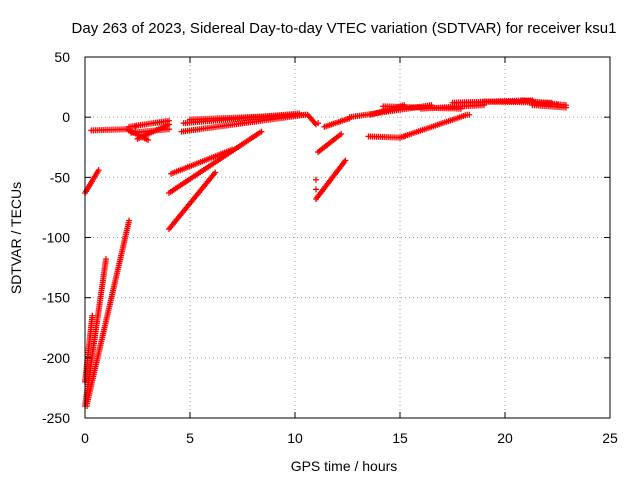 This screenshot has width=640, height=480. What do you see at coordinates (190, 438) in the screenshot?
I see `x-tick-label: 5` at bounding box center [190, 438].